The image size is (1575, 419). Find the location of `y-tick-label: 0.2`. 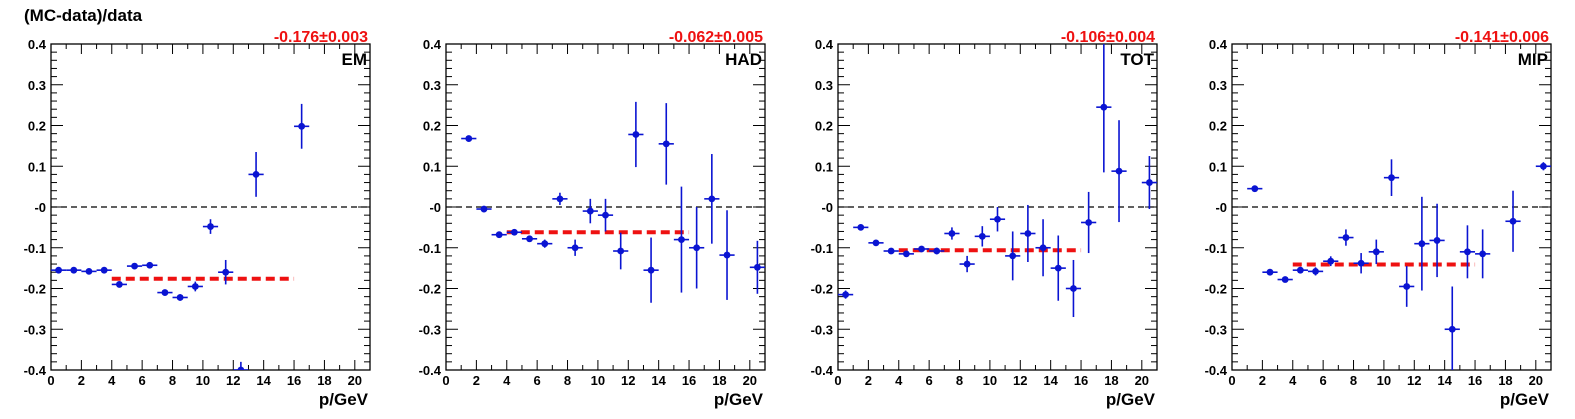

y-tick-label: 0.2 is located at coordinates (1218, 126).